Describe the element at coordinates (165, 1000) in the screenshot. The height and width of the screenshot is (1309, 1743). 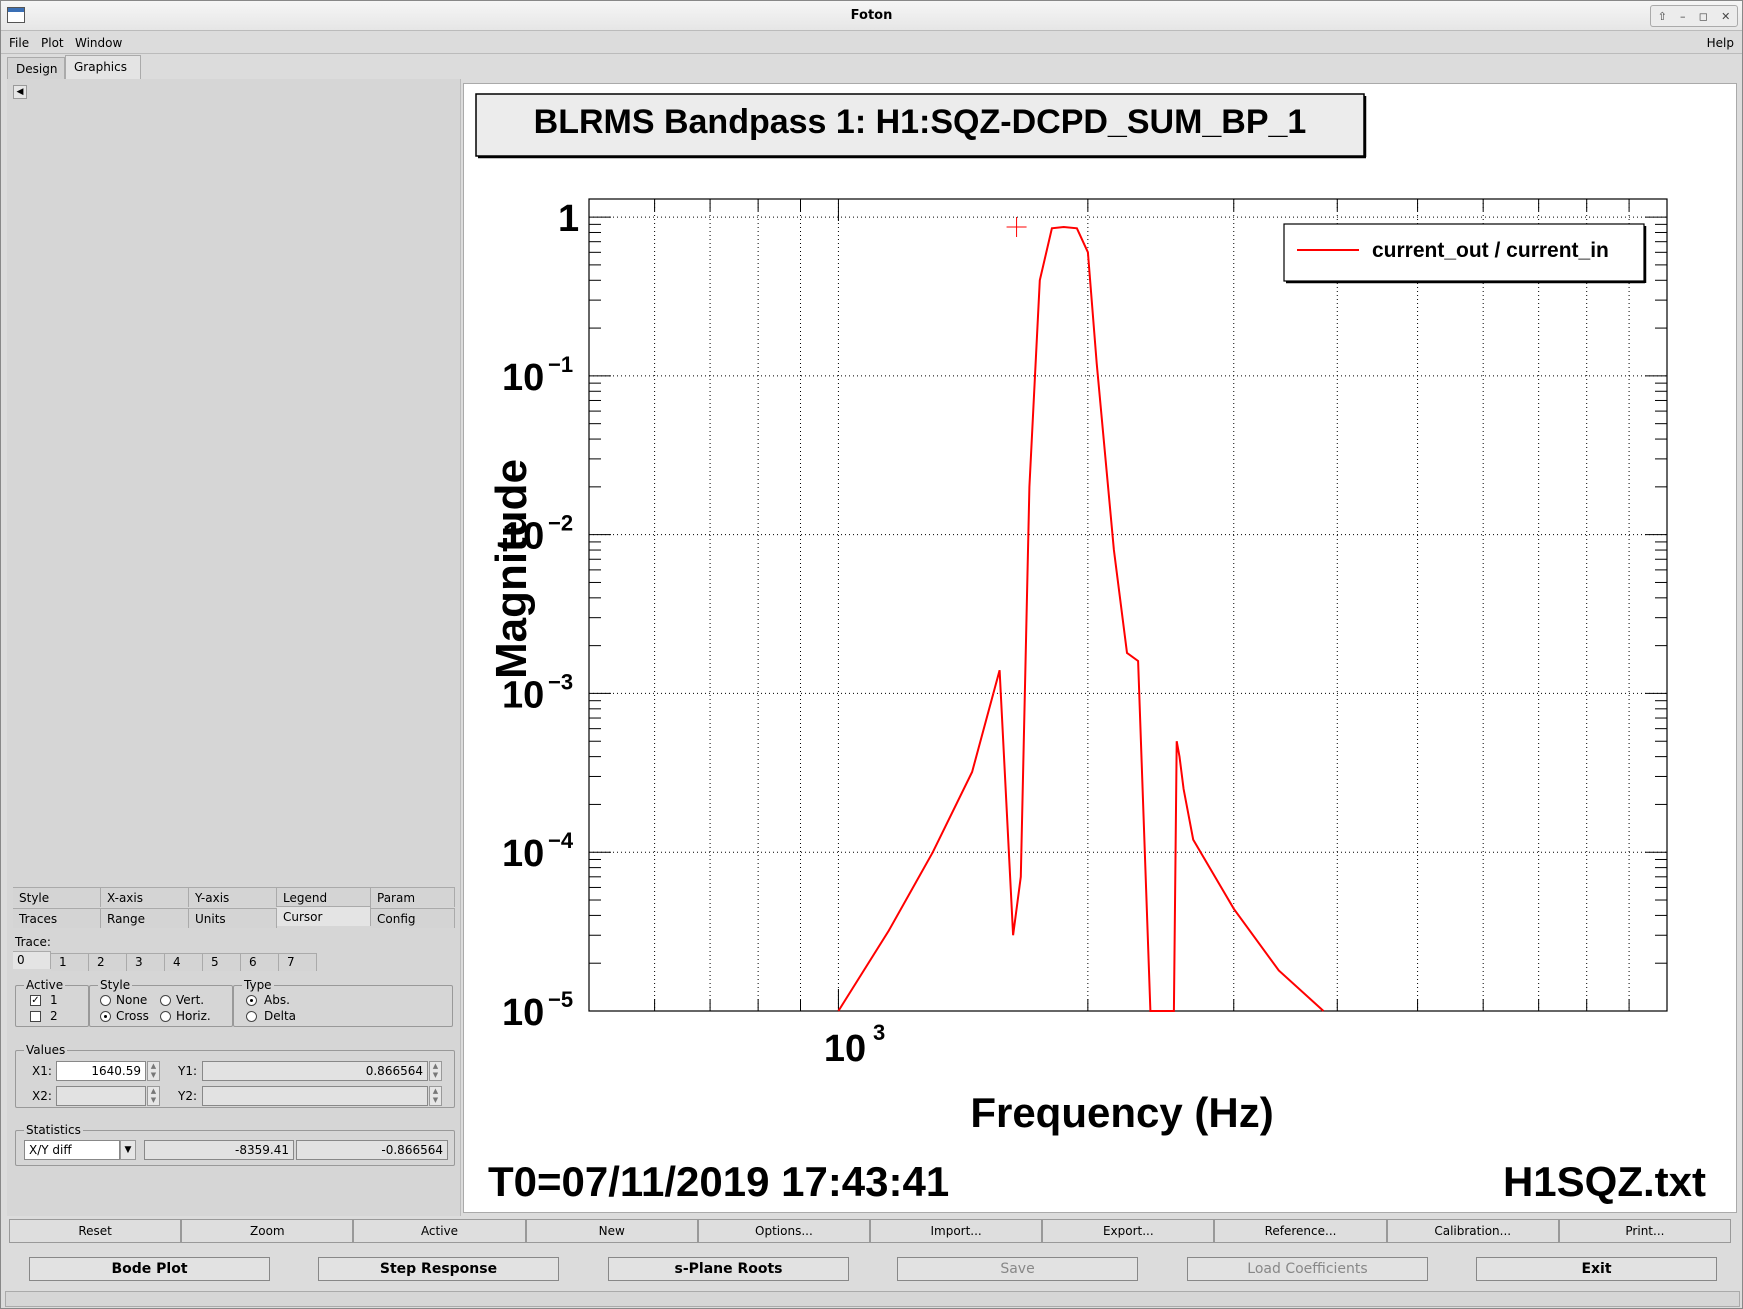
I see `style-vert-radio` at that location.